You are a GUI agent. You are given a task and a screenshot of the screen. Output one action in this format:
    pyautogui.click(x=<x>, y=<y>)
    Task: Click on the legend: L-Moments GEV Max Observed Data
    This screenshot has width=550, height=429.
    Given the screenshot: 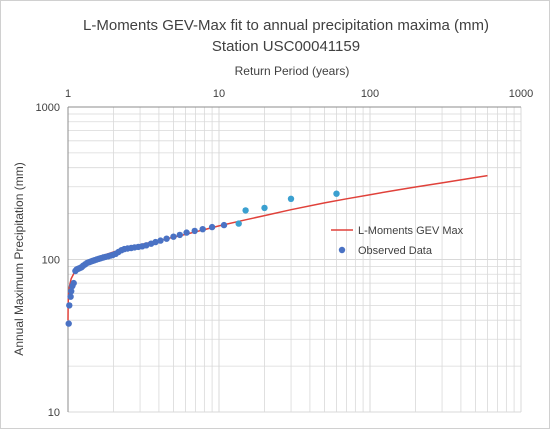 What is the action you would take?
    pyautogui.click(x=397, y=241)
    